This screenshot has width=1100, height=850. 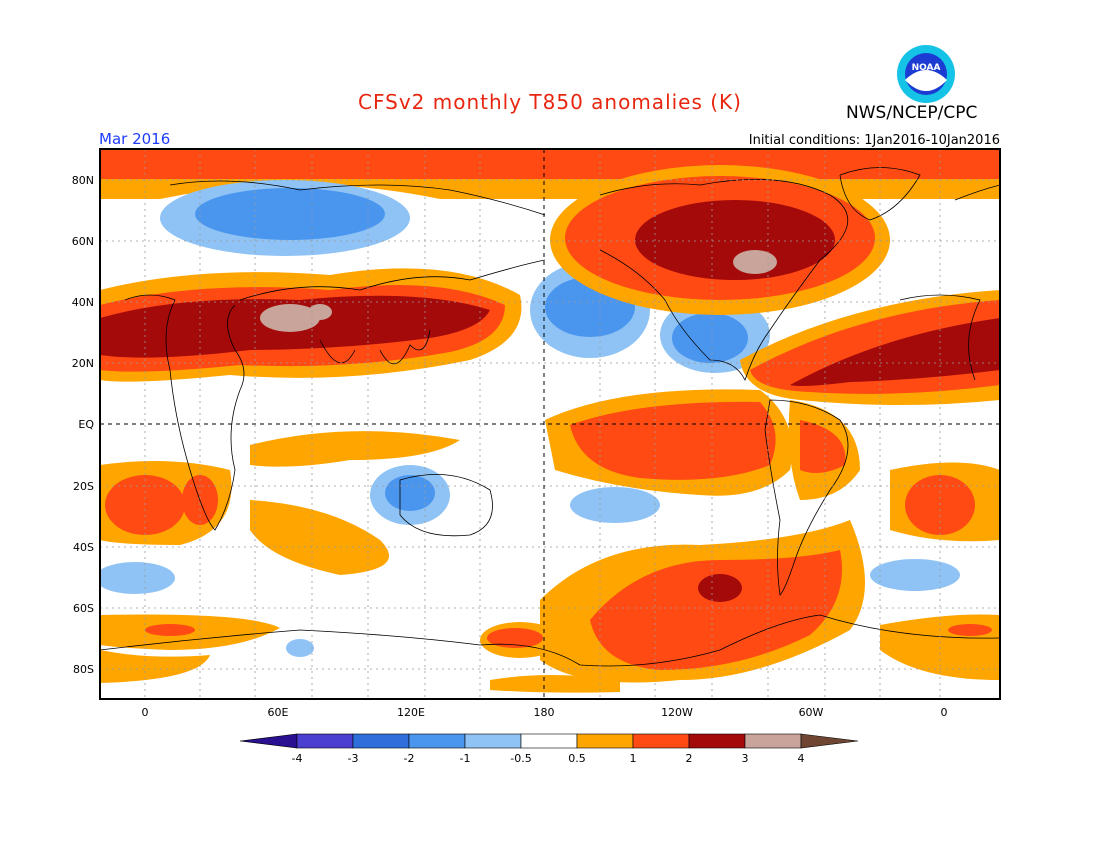 I want to click on coast-north-america, so click(x=723, y=280).